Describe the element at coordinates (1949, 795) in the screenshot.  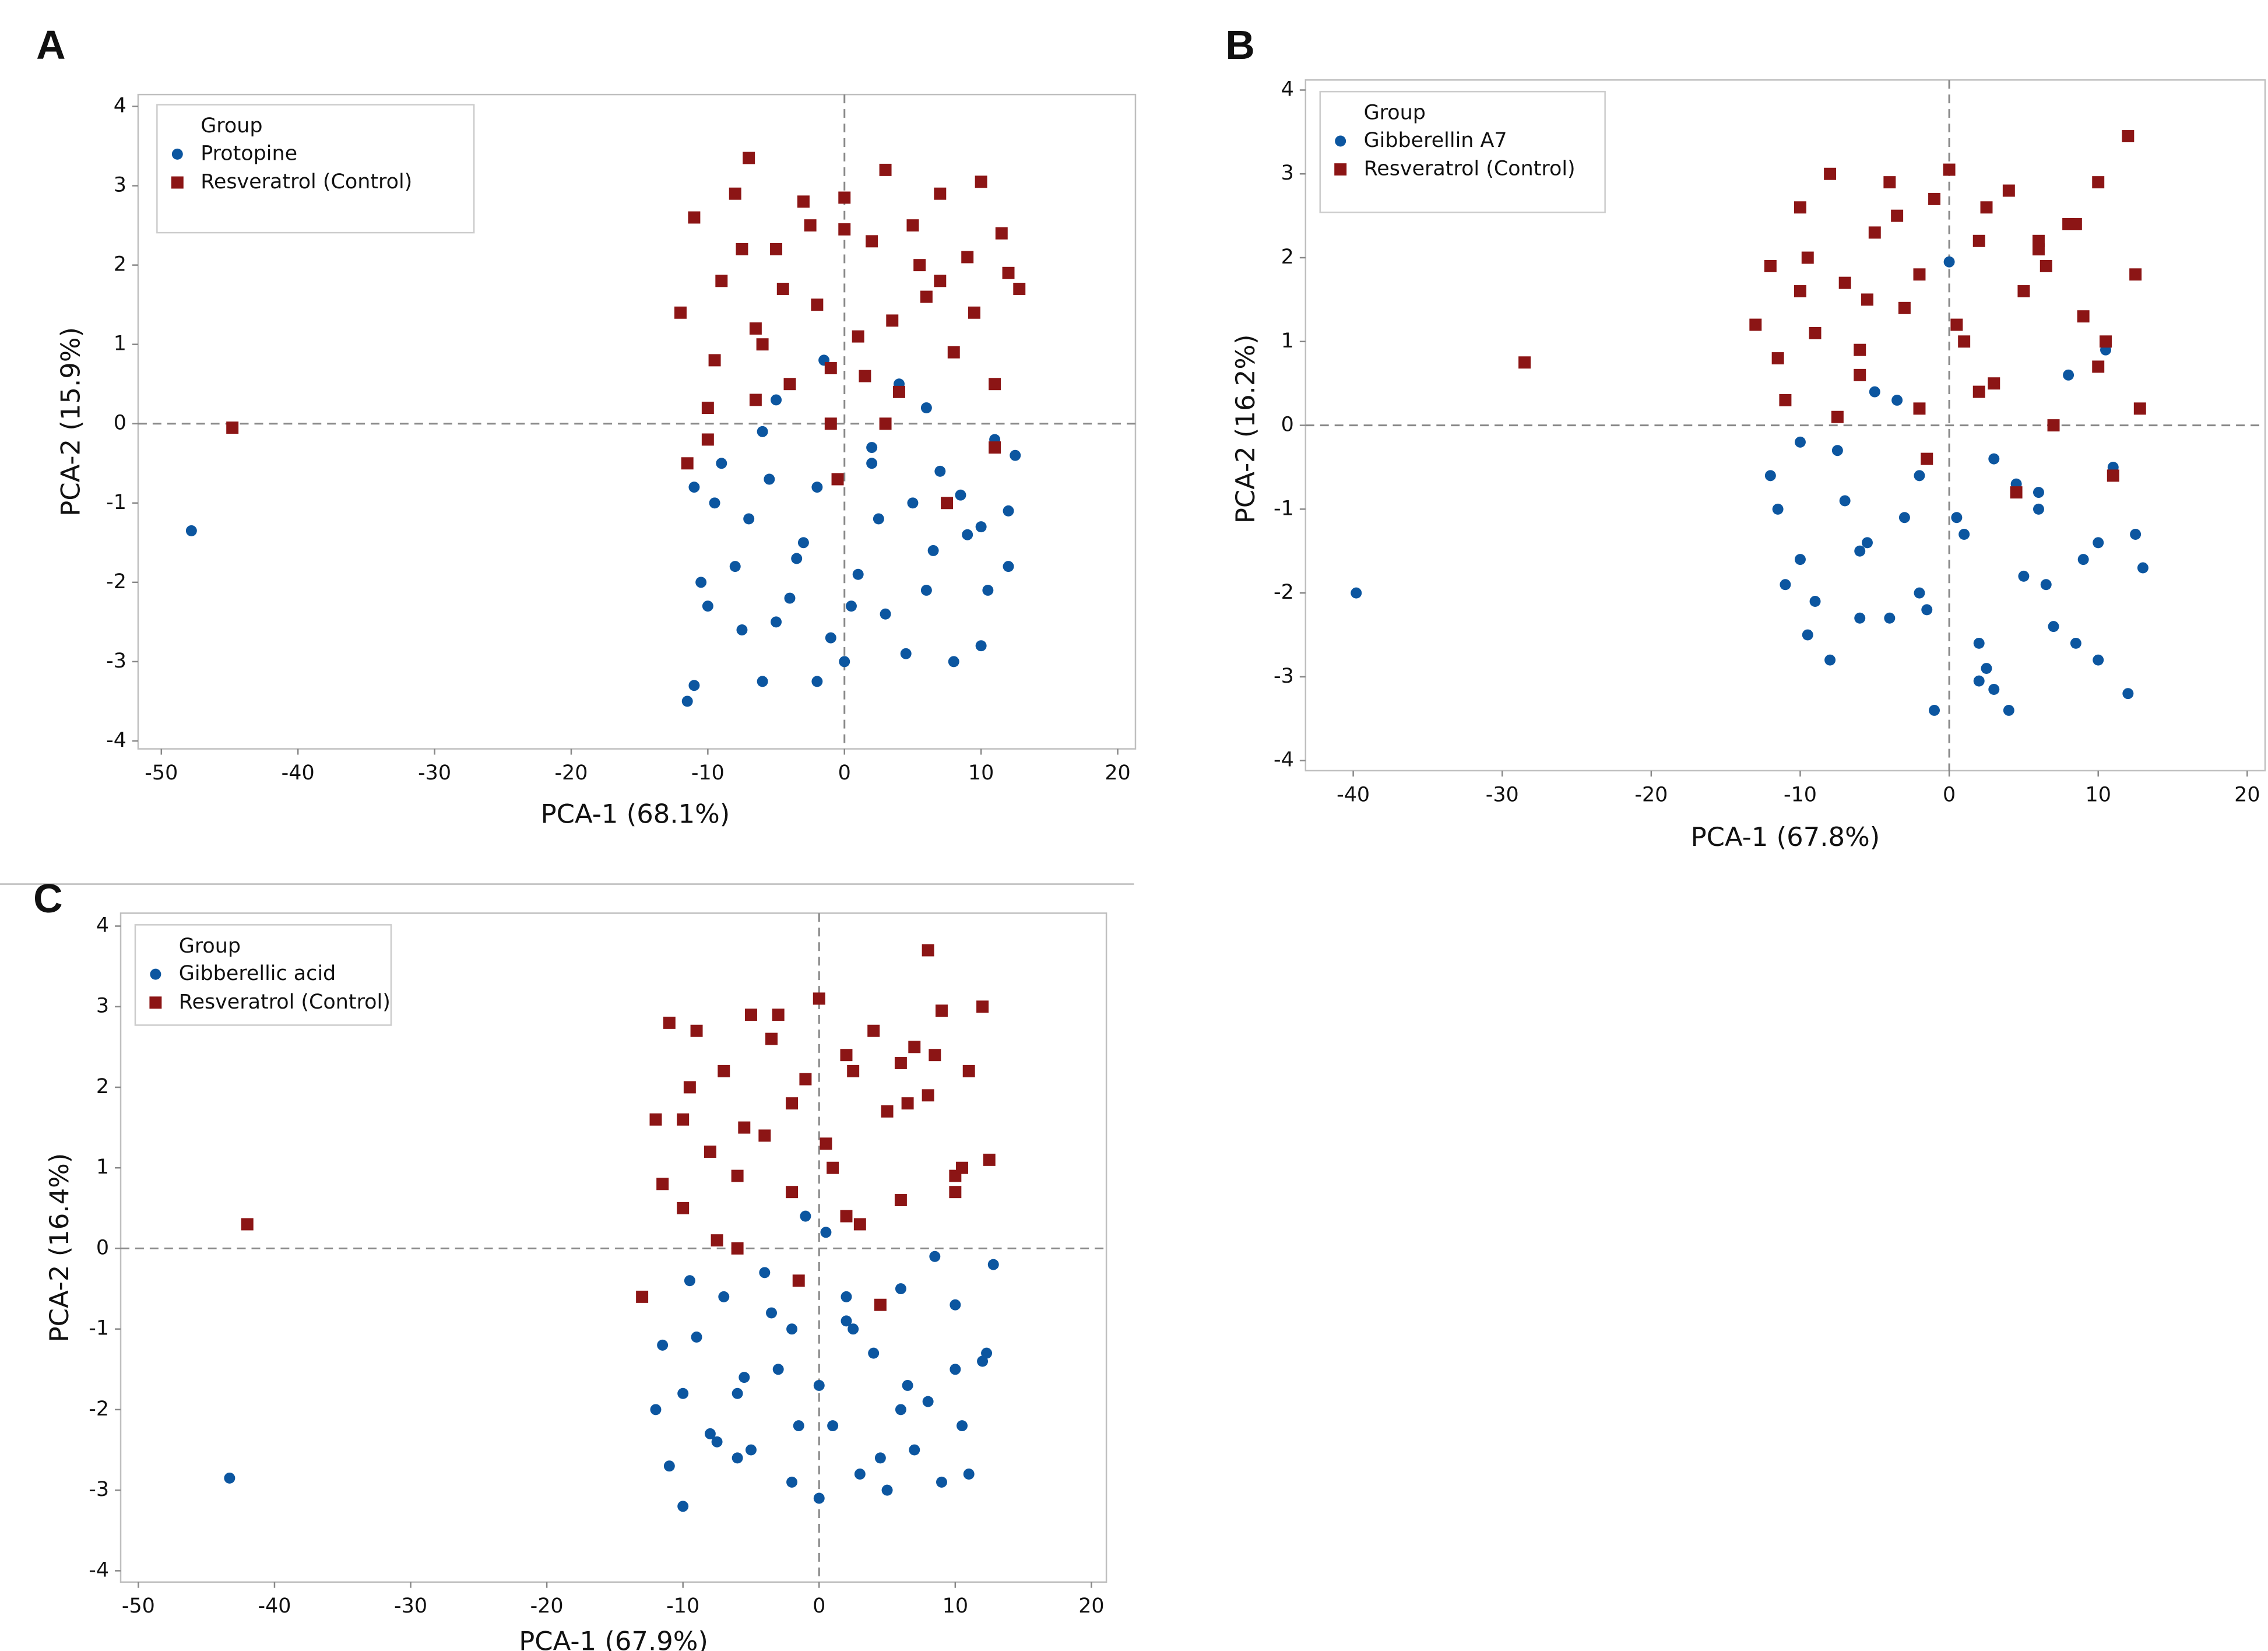
I see `x-tick-label: 0` at that location.